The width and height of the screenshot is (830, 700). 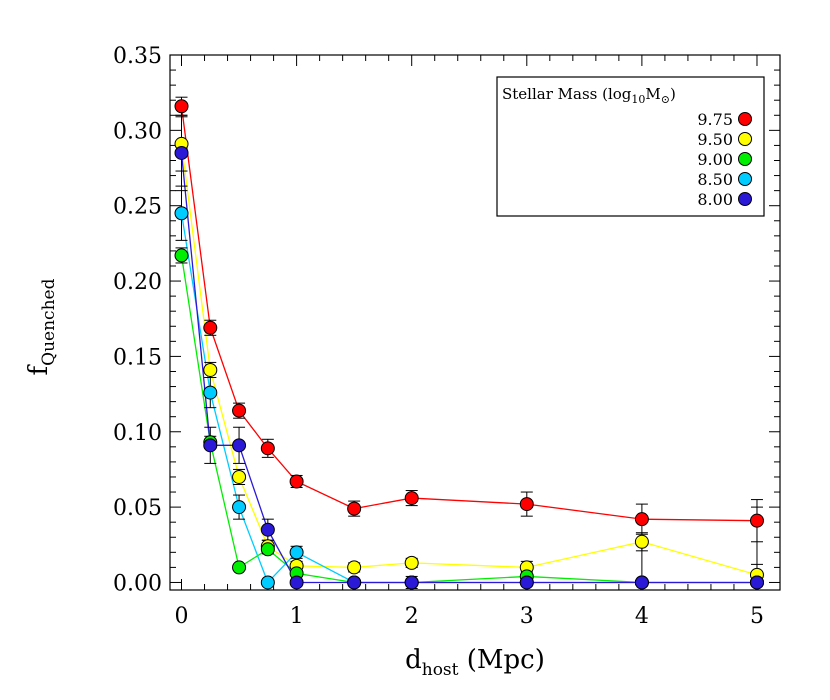 What do you see at coordinates (137, 508) in the screenshot?
I see `y-tick-label: 0.05` at bounding box center [137, 508].